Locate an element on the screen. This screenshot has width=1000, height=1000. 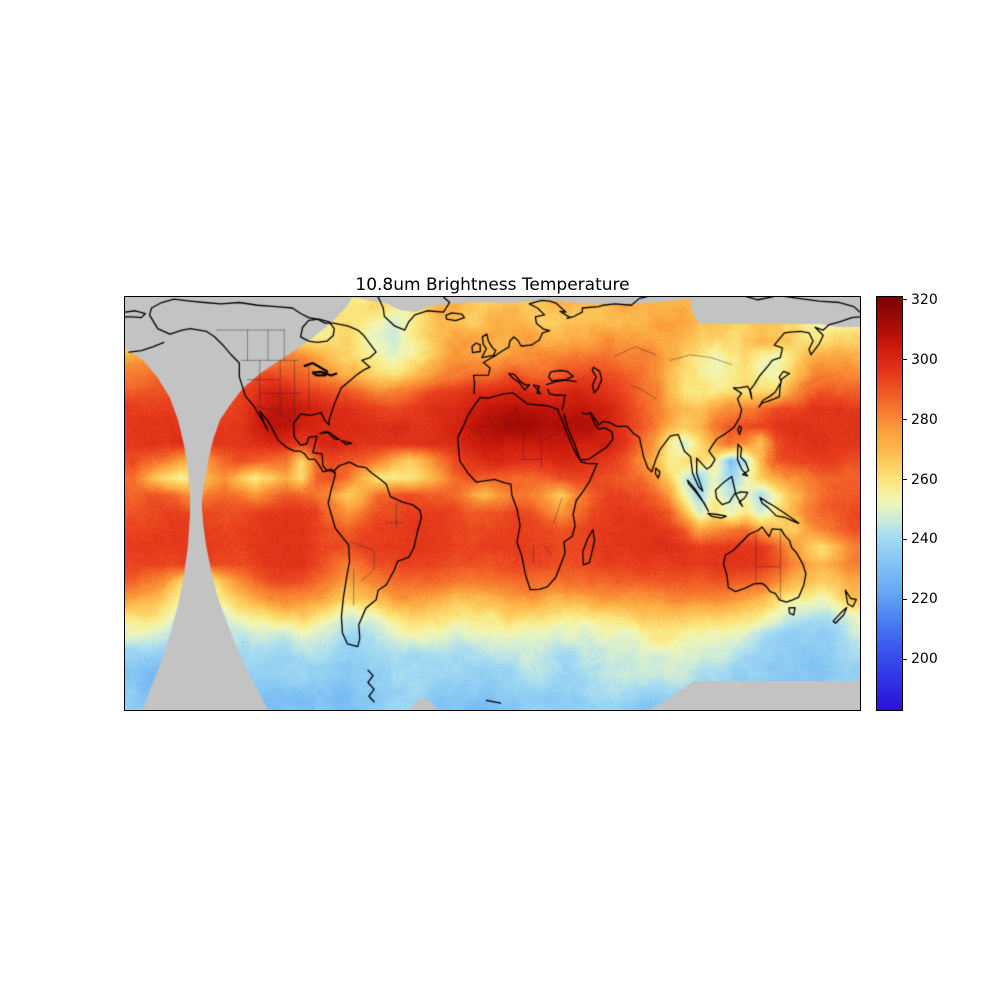
colorbar-tick-label: 260 is located at coordinates (924, 479).